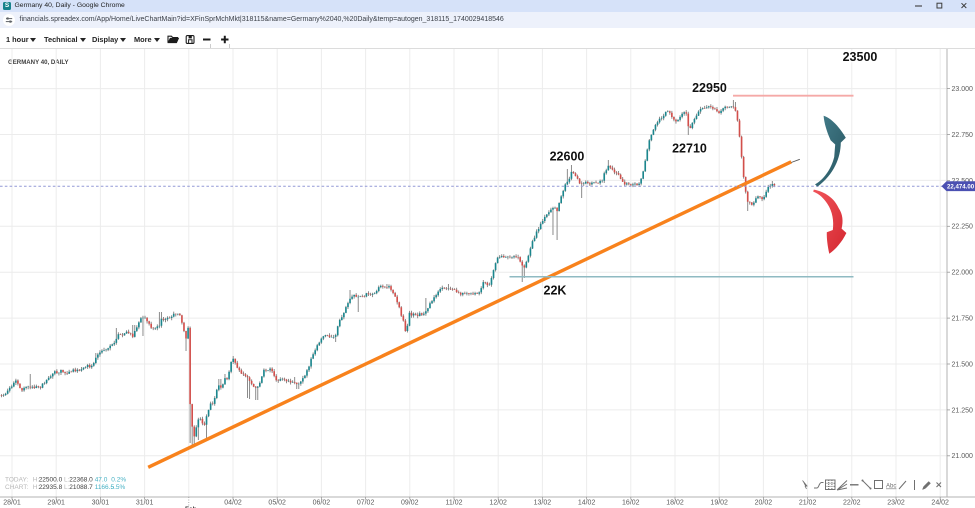 The height and width of the screenshot is (508, 975). What do you see at coordinates (101, 503) in the screenshot?
I see `svg-text: 30/01` at bounding box center [101, 503].